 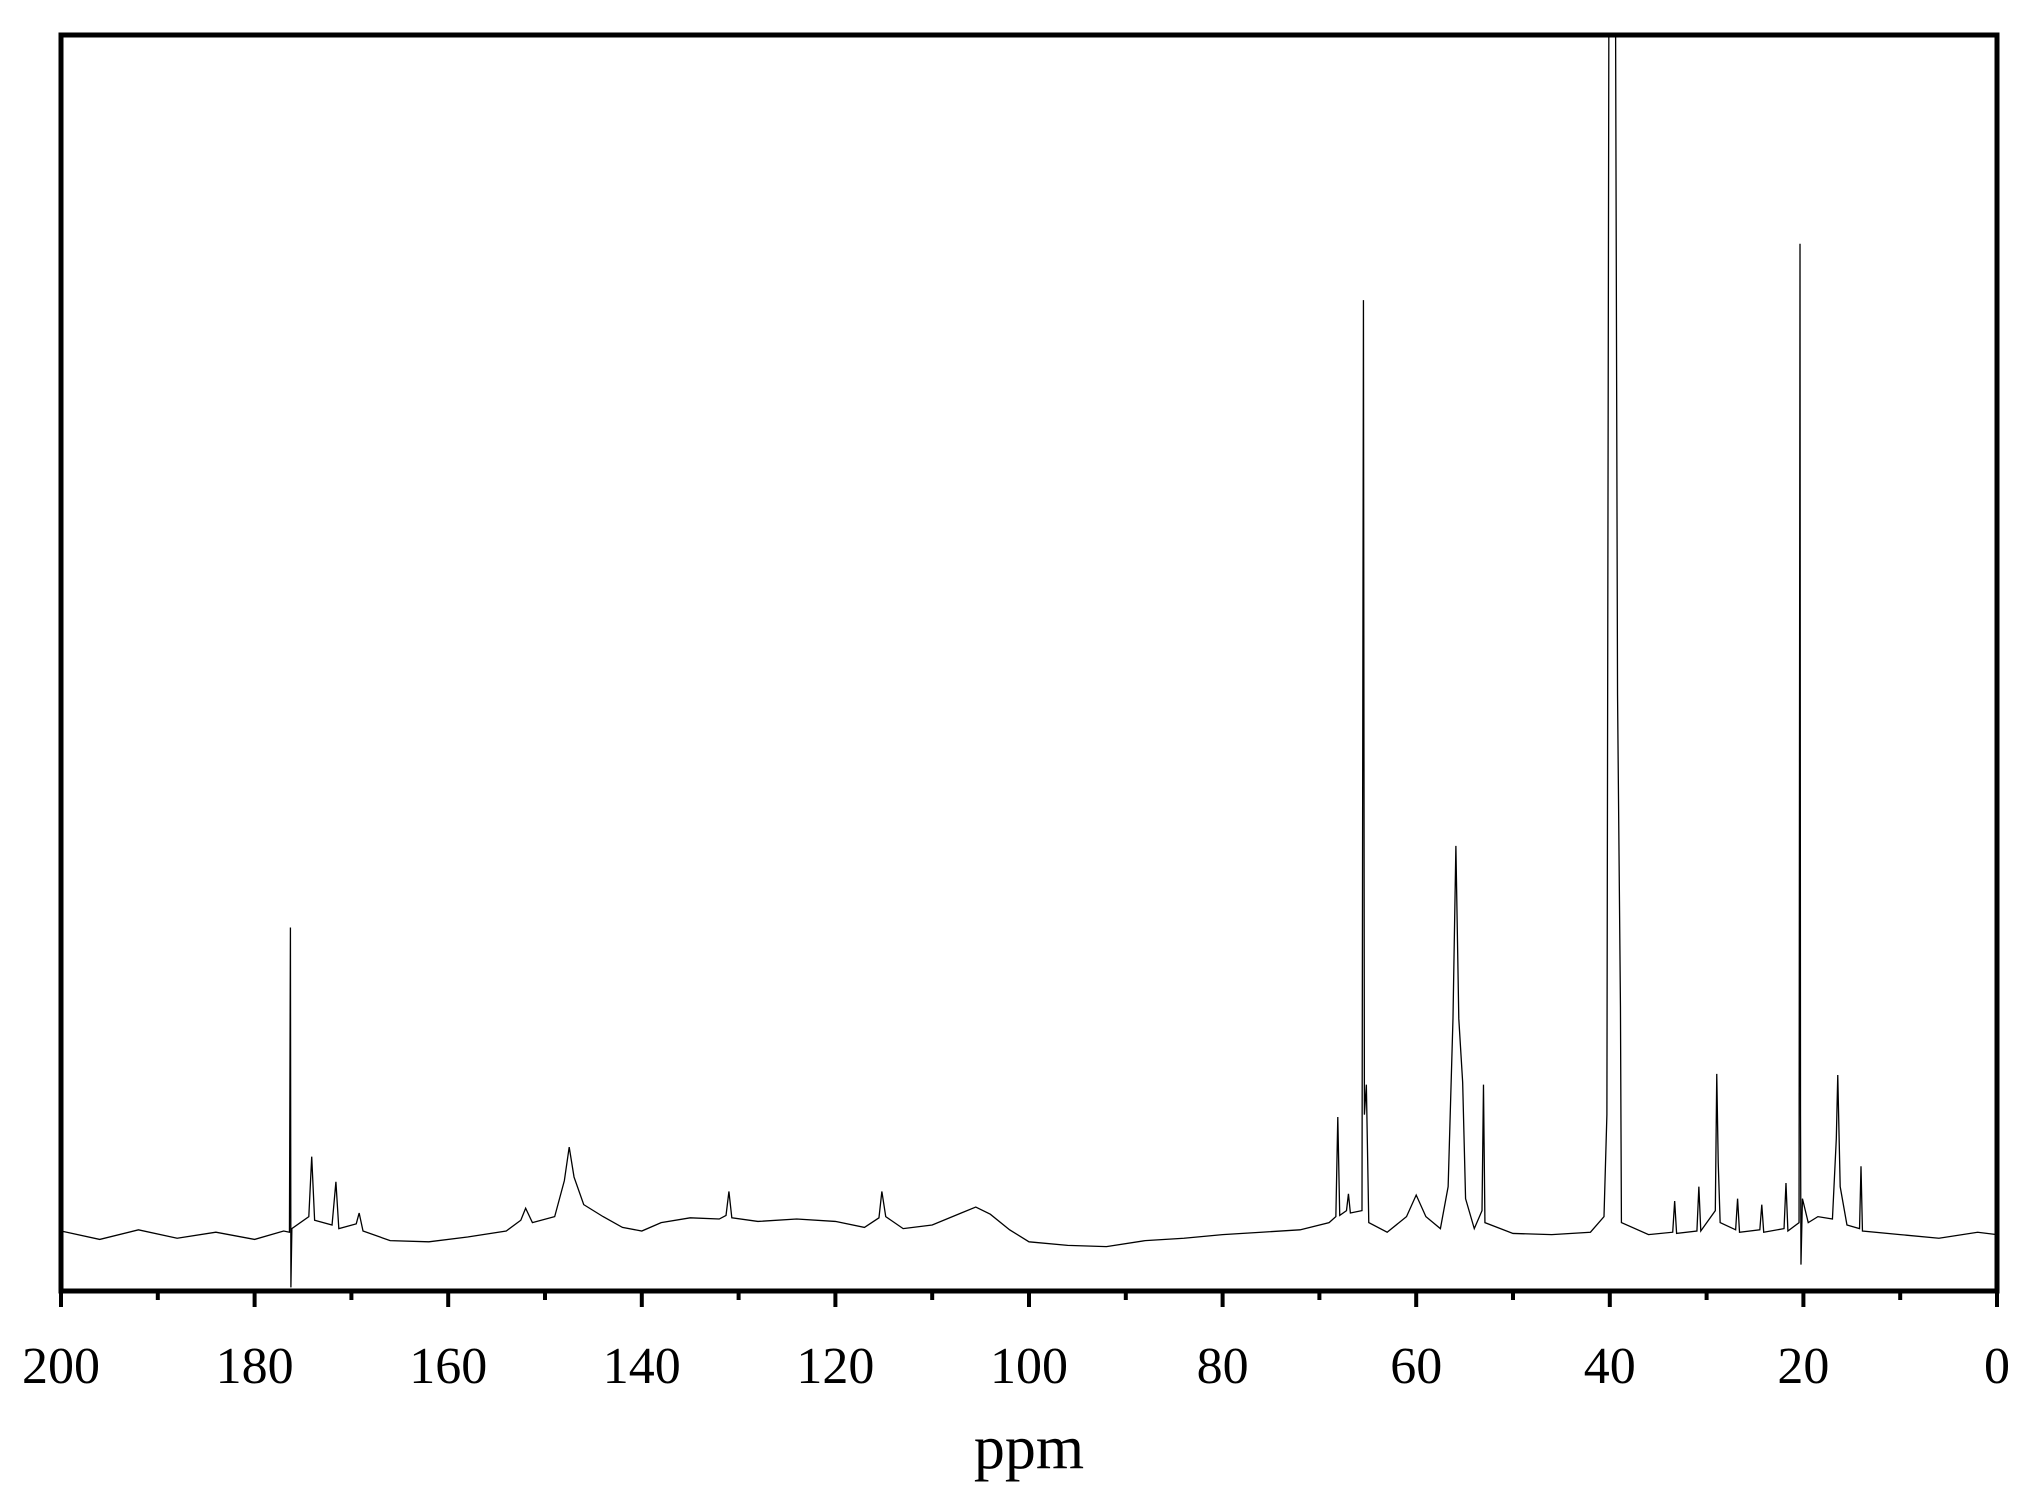 What do you see at coordinates (1416, 1366) in the screenshot?
I see `x-tick-label: 60` at bounding box center [1416, 1366].